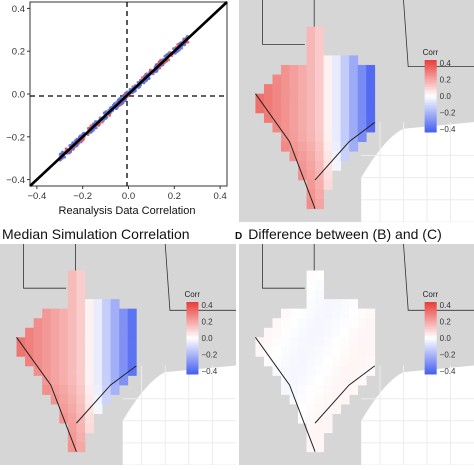 Image resolution: width=474 pixels, height=470 pixels. What do you see at coordinates (18, 95) in the screenshot?
I see `y-tick-label: 0.0` at bounding box center [18, 95].